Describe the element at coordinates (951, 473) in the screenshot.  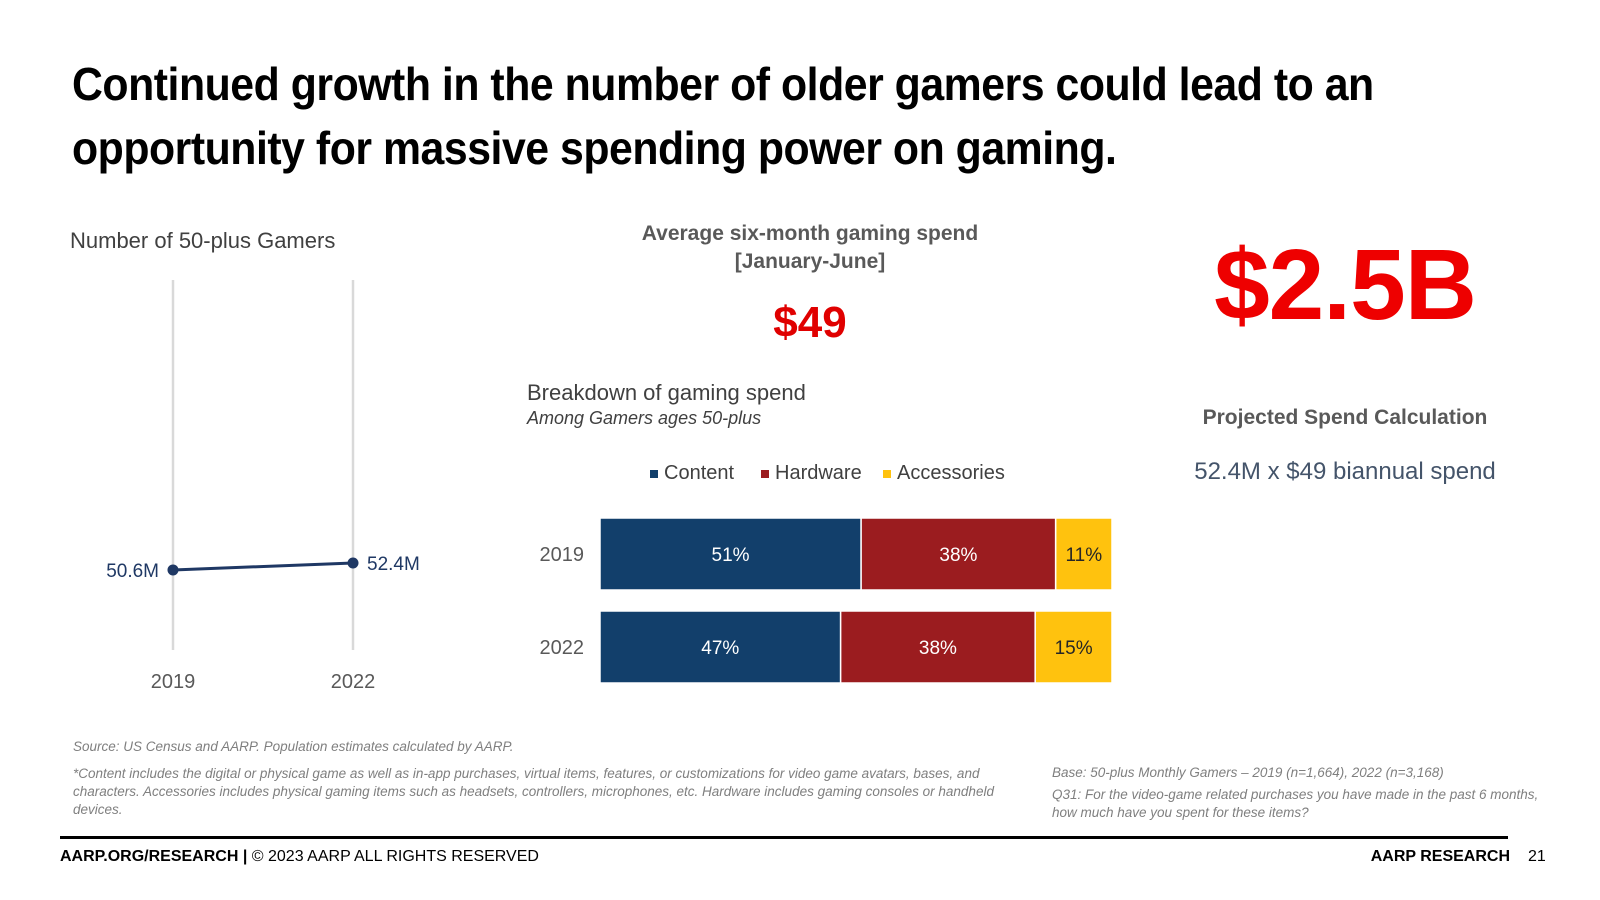
I see `legend-label: Accessories` at that location.